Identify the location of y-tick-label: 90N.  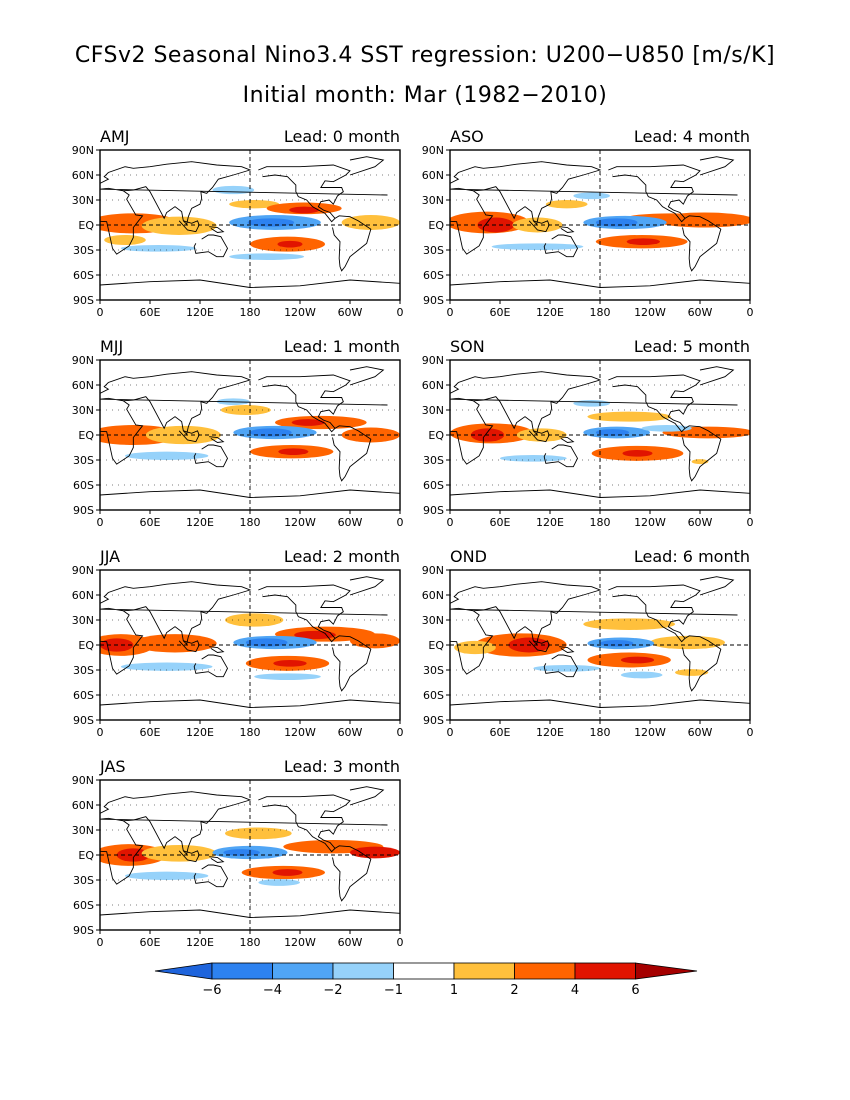
(83, 360).